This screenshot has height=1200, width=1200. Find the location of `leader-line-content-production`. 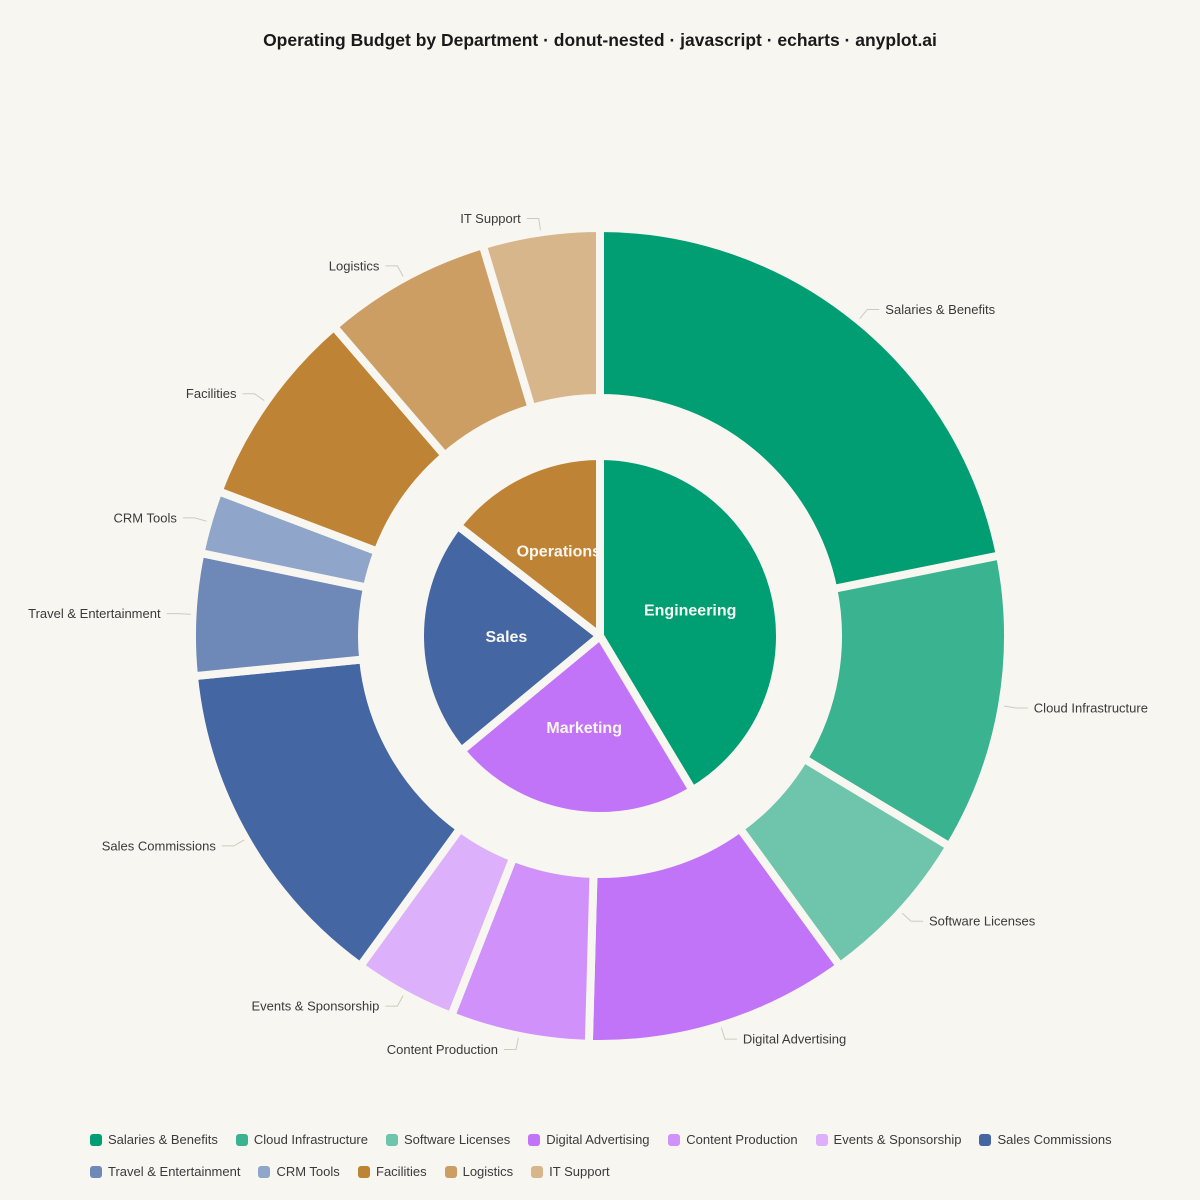

leader-line-content-production is located at coordinates (511, 1044).